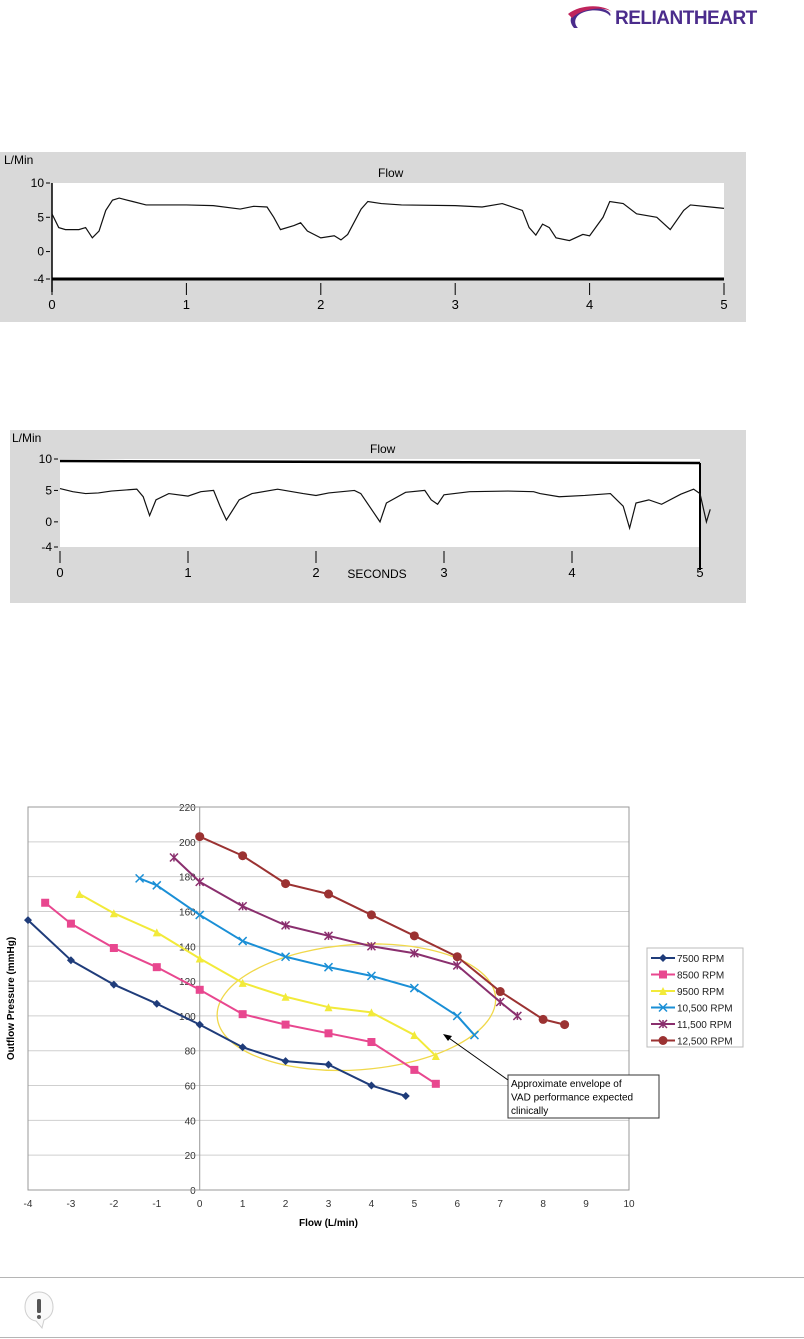  Describe the element at coordinates (705, 1042) in the screenshot. I see `legend-label: 12,500 RPM` at that location.